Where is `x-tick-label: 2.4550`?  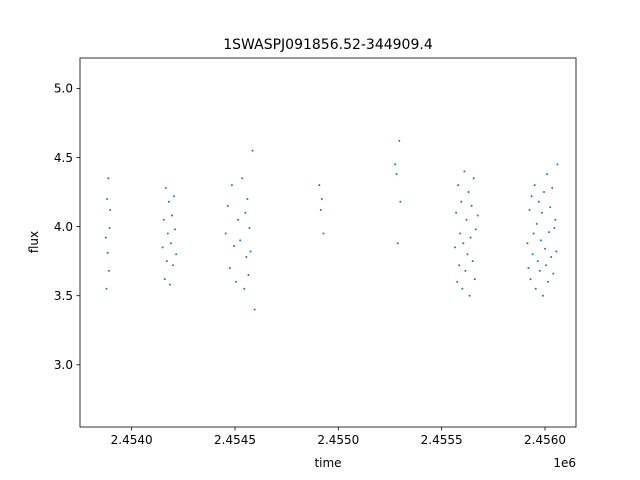
x-tick-label: 2.4550 is located at coordinates (338, 440).